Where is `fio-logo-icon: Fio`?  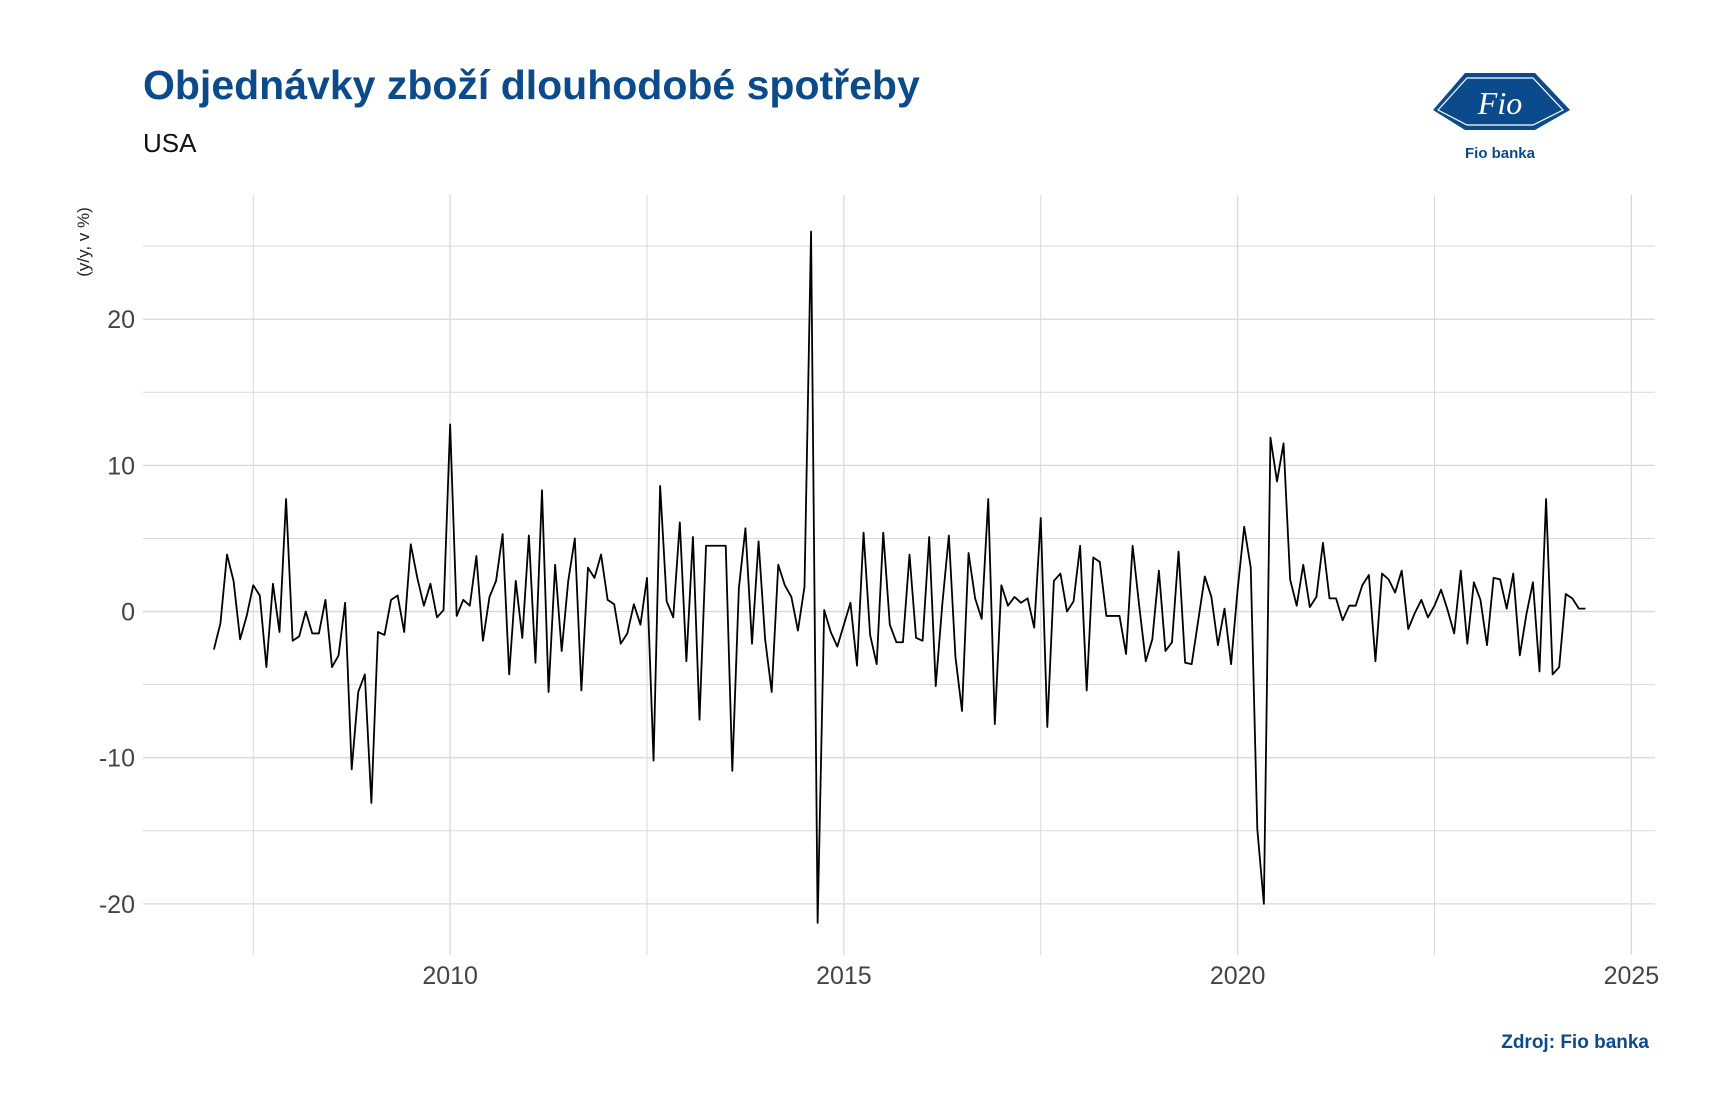
fio-logo-icon: Fio is located at coordinates (1501, 101).